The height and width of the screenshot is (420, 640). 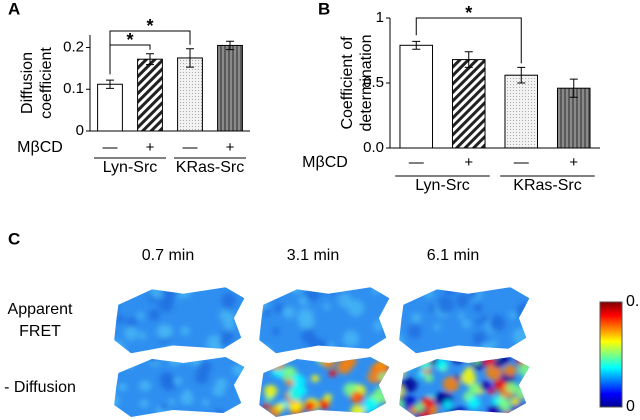 I want to click on panel-label: B, so click(x=324, y=9).